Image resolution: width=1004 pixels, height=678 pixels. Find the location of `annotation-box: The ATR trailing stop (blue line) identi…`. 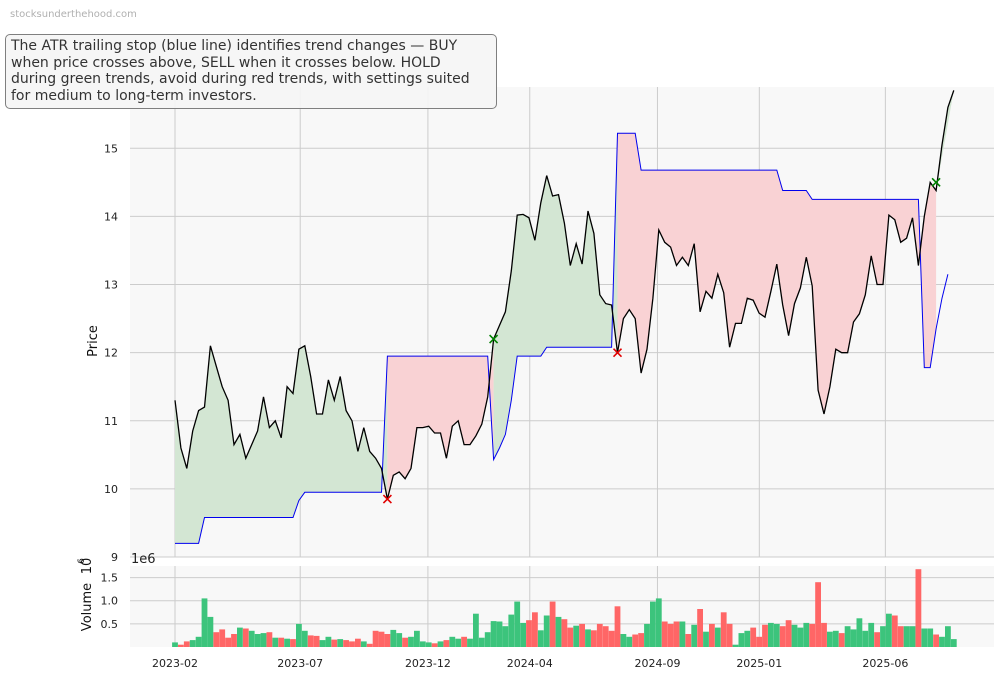

annotation-box: The ATR trailing stop (blue line) identi… is located at coordinates (251, 71).